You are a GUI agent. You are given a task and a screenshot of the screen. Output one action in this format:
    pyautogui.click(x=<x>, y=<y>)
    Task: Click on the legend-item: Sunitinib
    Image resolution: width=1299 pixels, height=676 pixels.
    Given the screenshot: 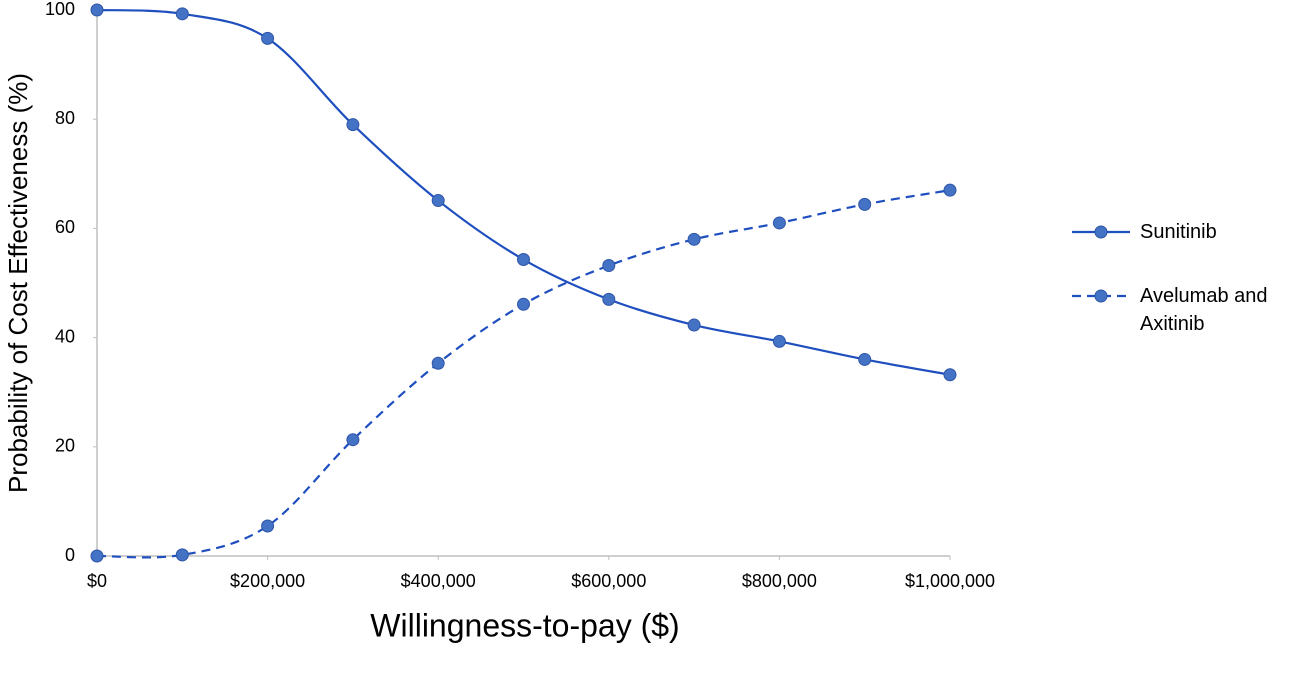 What is the action you would take?
    pyautogui.click(x=1180, y=232)
    